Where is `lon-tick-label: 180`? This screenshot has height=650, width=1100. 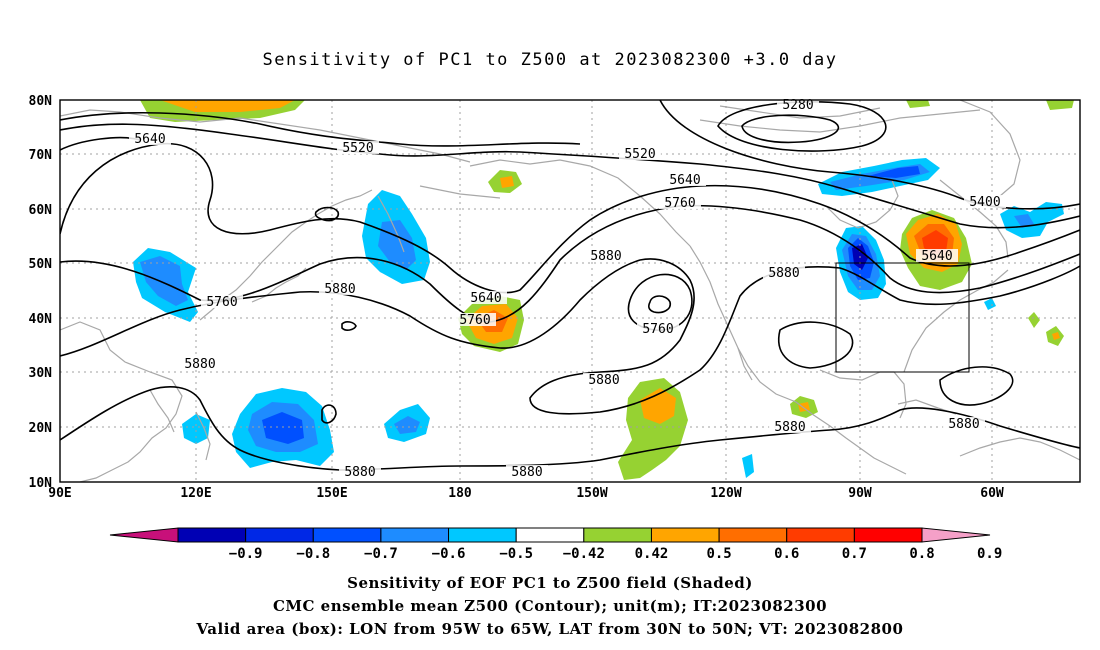
lon-tick-label: 180 is located at coordinates (460, 493).